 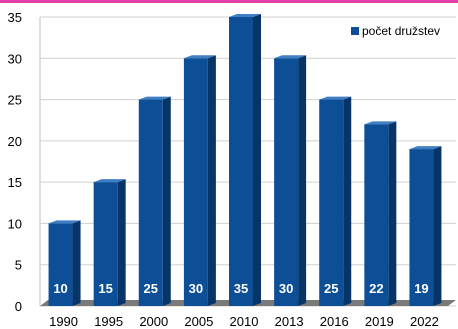 What do you see at coordinates (421, 288) in the screenshot?
I see `data-label: 19` at bounding box center [421, 288].